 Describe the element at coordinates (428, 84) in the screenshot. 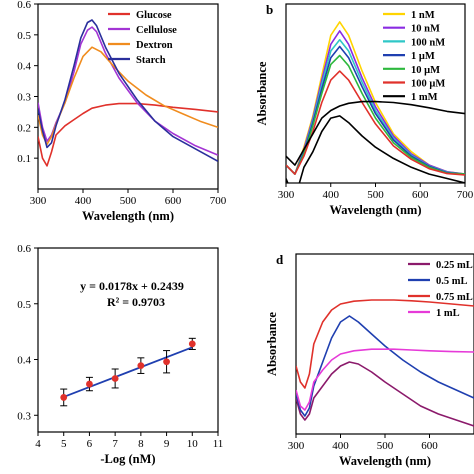

I see `legend-entry: 100 μM` at that location.